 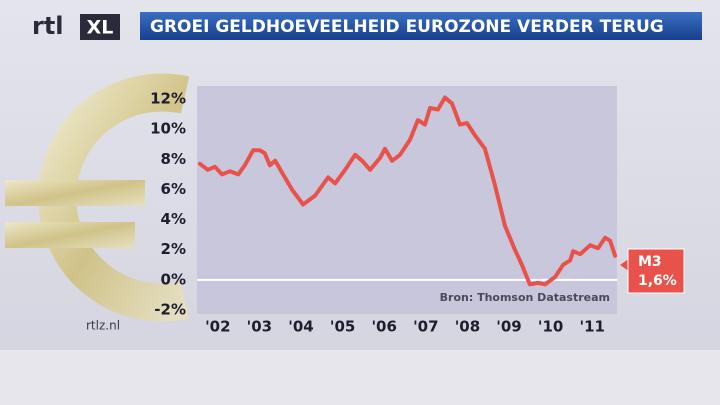 I want to click on x-tick-label: '07, so click(x=425, y=327).